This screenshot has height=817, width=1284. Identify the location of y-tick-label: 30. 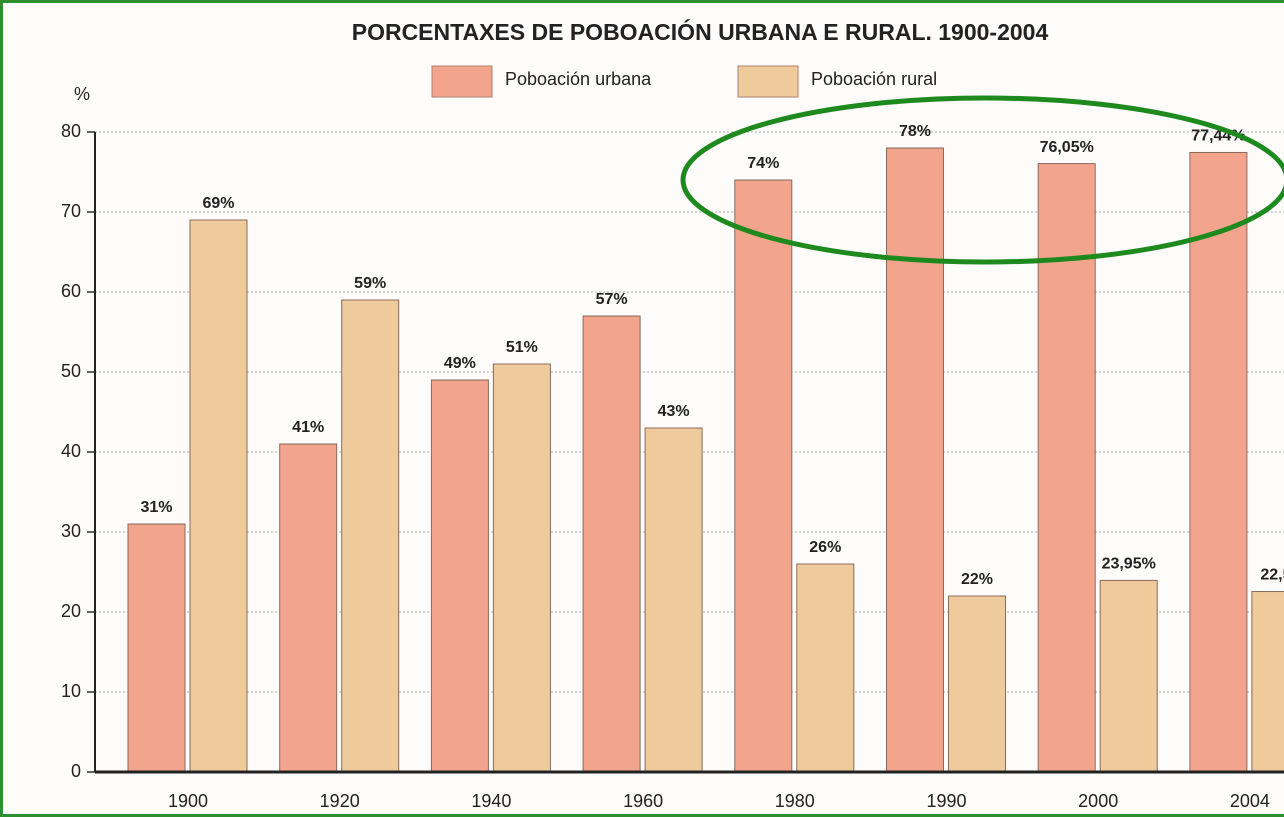
(71, 531).